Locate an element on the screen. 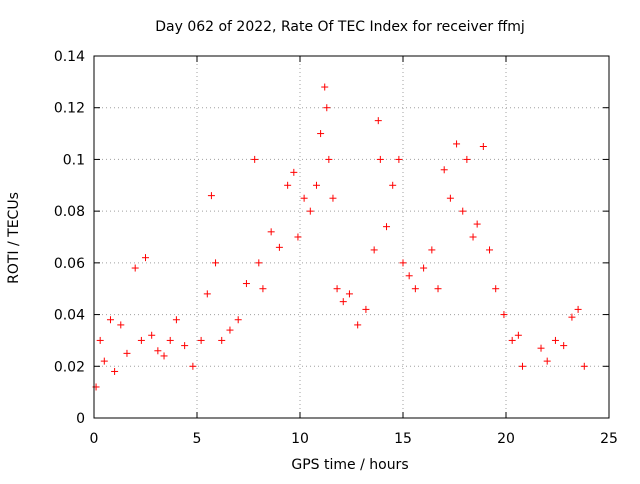 The image size is (640, 484). y-tick-label: 0.02 is located at coordinates (69, 367).